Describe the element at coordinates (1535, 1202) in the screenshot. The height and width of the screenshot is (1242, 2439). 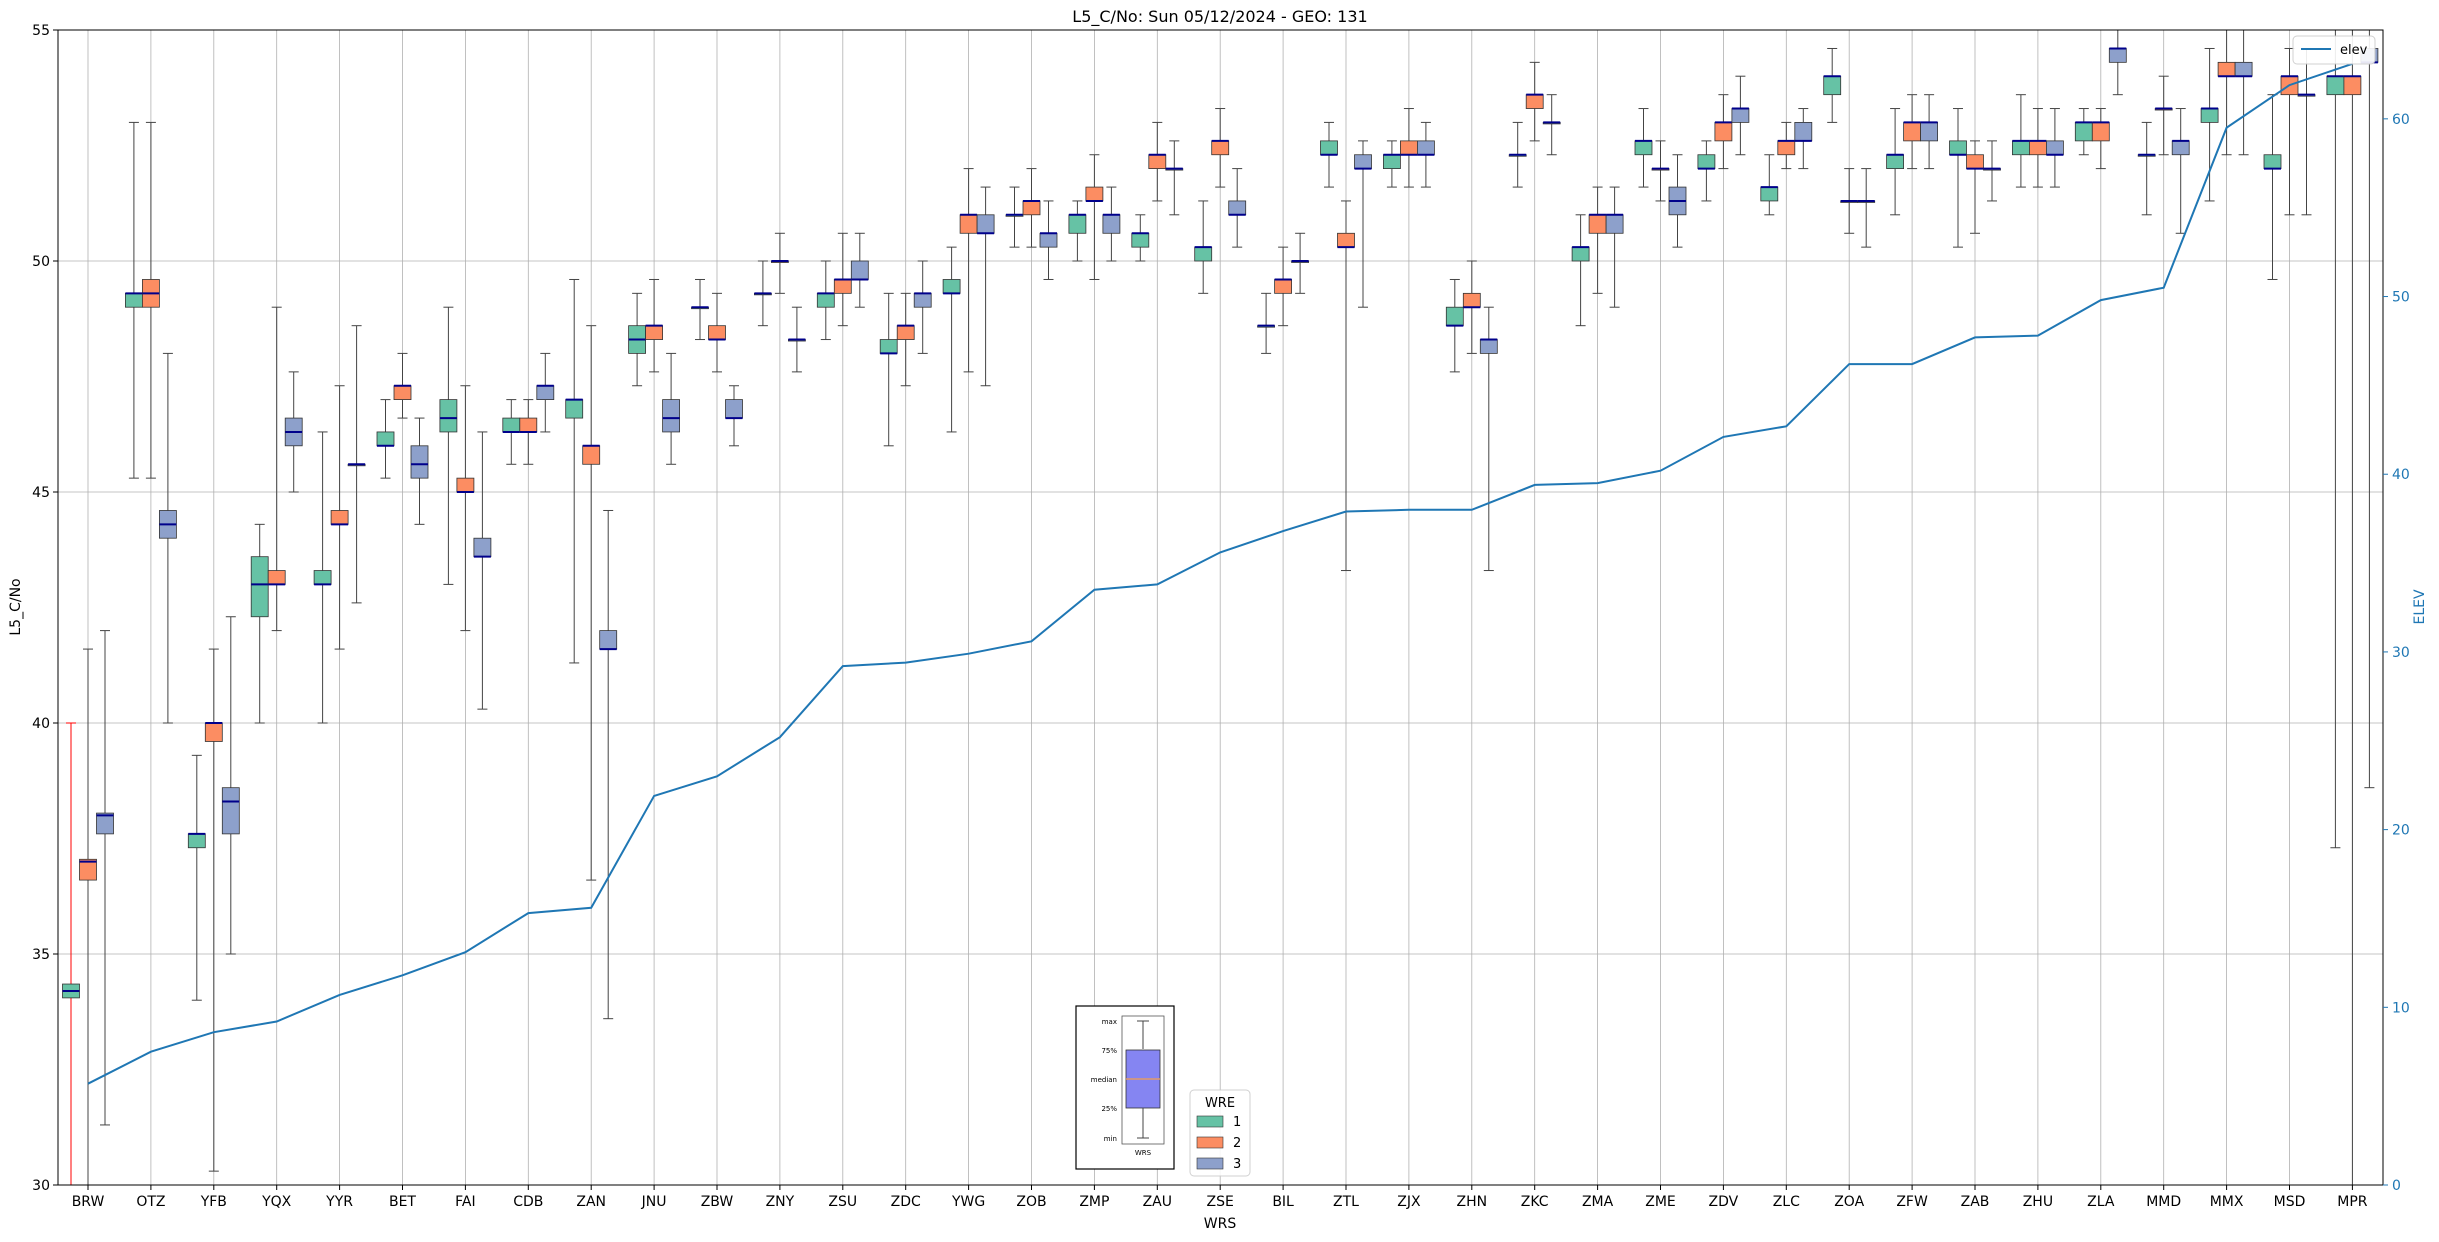
I see `x-tick-label: ZKC` at that location.